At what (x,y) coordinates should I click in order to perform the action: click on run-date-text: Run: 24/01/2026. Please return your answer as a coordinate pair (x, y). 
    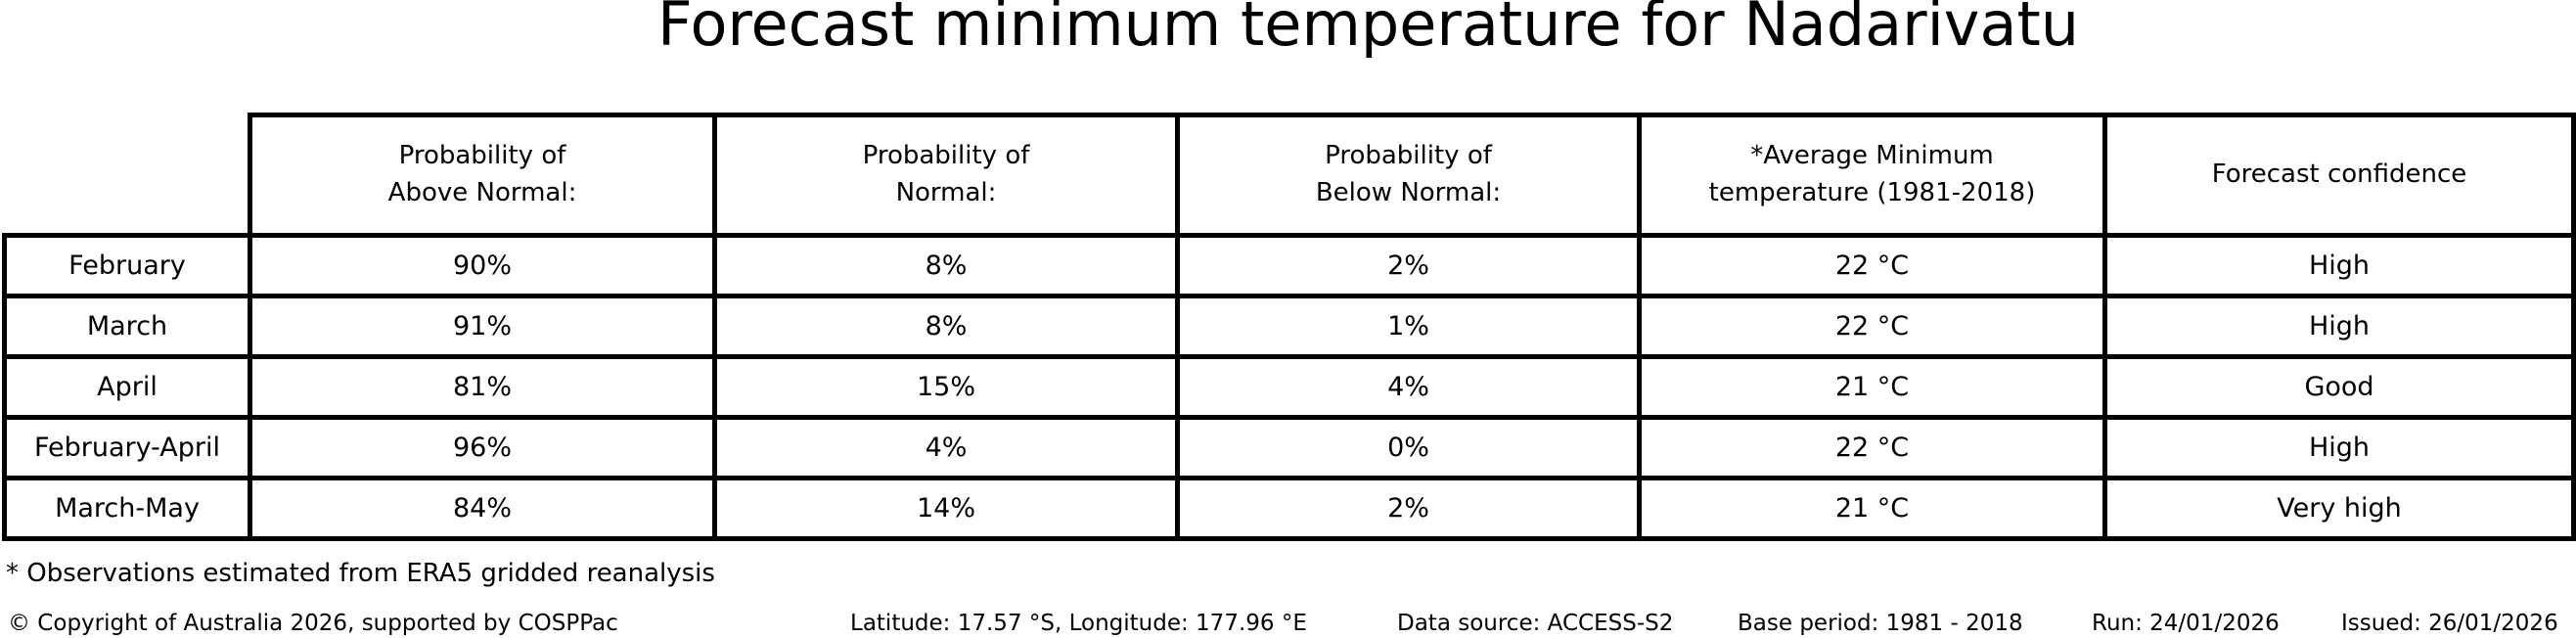
    Looking at the image, I should click on (2186, 623).